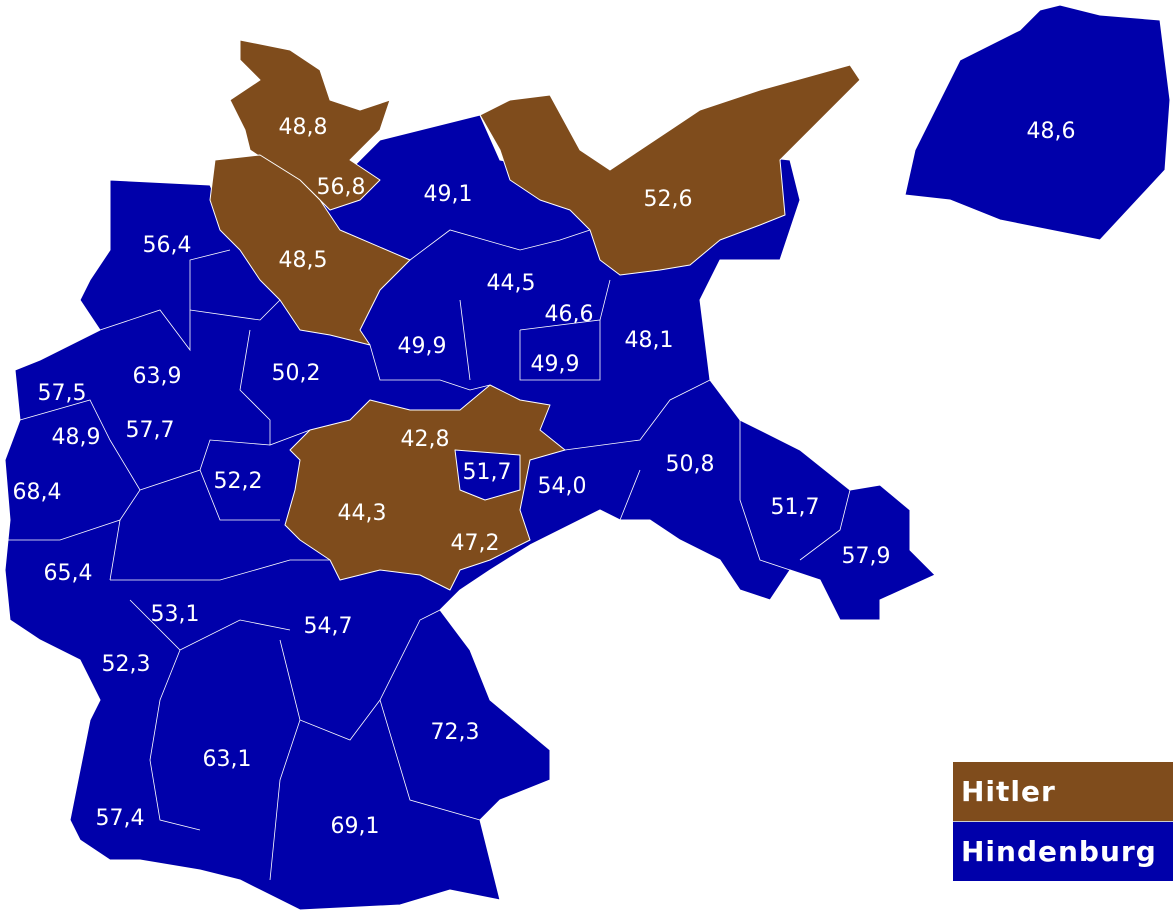 The image size is (1174, 916). Describe the element at coordinates (475, 543) in the screenshot. I see `region-value-label: 47,2` at that location.